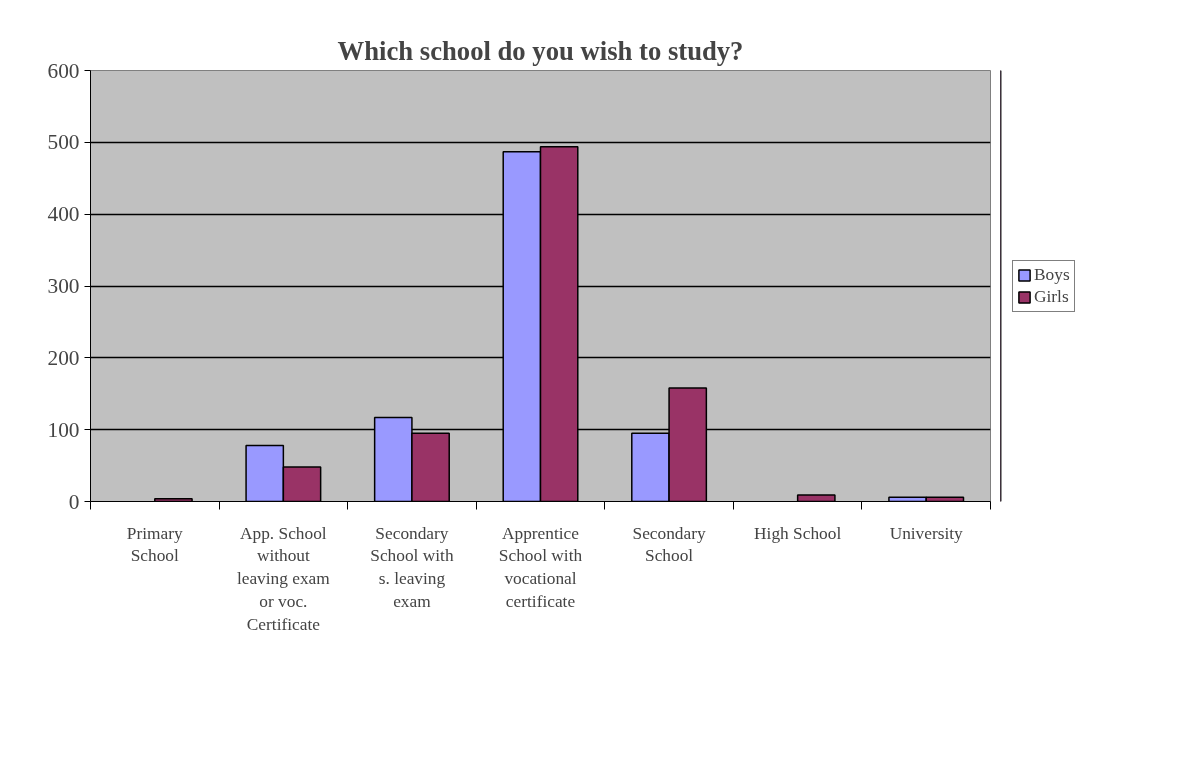 This screenshot has height=783, width=1196. What do you see at coordinates (1052, 274) in the screenshot?
I see `legend-label: Boys` at bounding box center [1052, 274].